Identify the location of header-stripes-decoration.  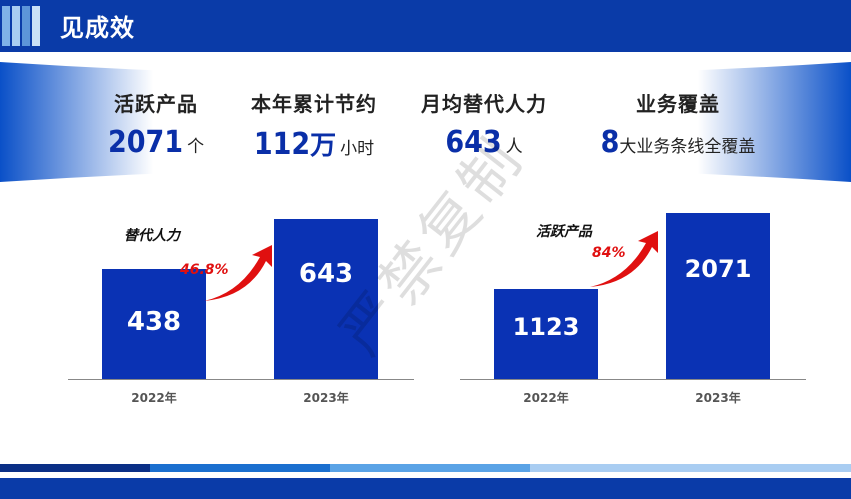
(22, 26).